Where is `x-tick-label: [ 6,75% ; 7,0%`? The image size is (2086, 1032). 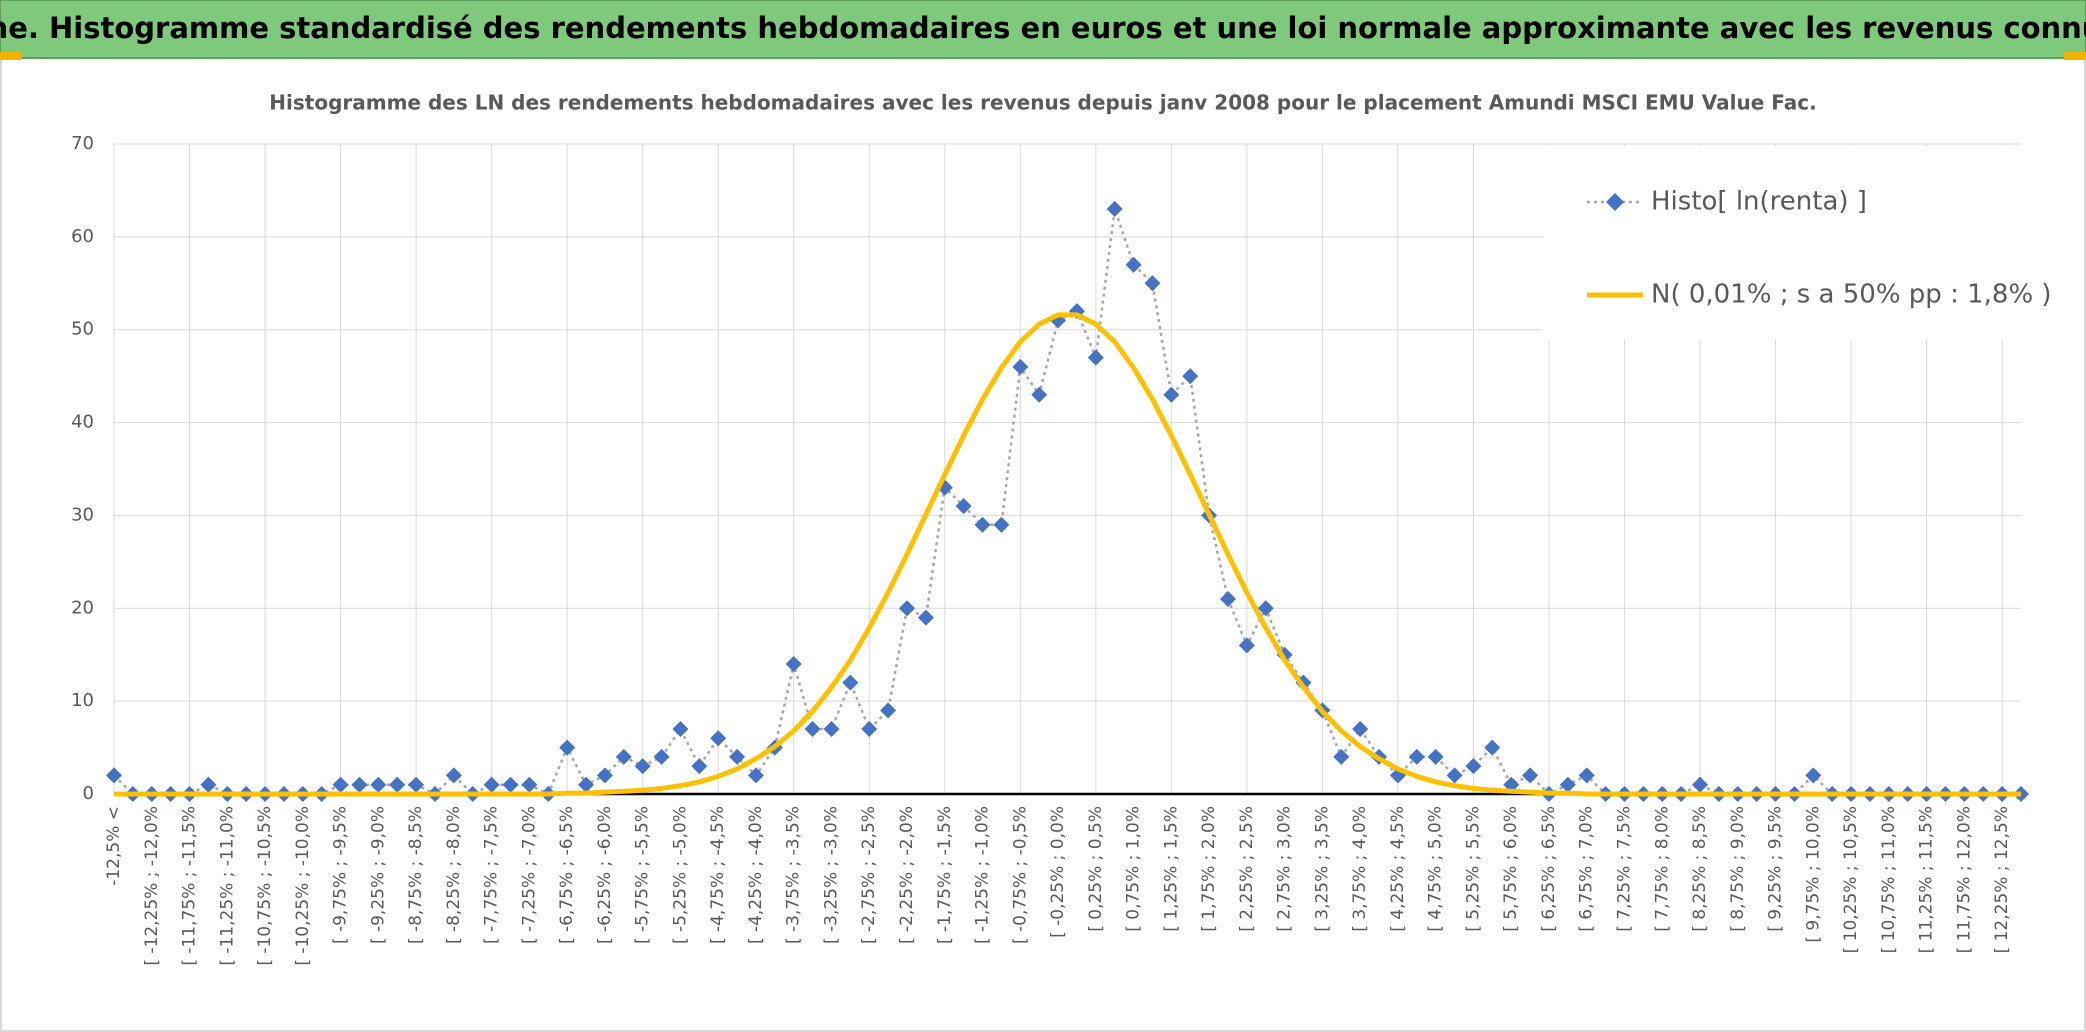 x-tick-label: [ 6,75% ; 7,0% is located at coordinates (1587, 869).